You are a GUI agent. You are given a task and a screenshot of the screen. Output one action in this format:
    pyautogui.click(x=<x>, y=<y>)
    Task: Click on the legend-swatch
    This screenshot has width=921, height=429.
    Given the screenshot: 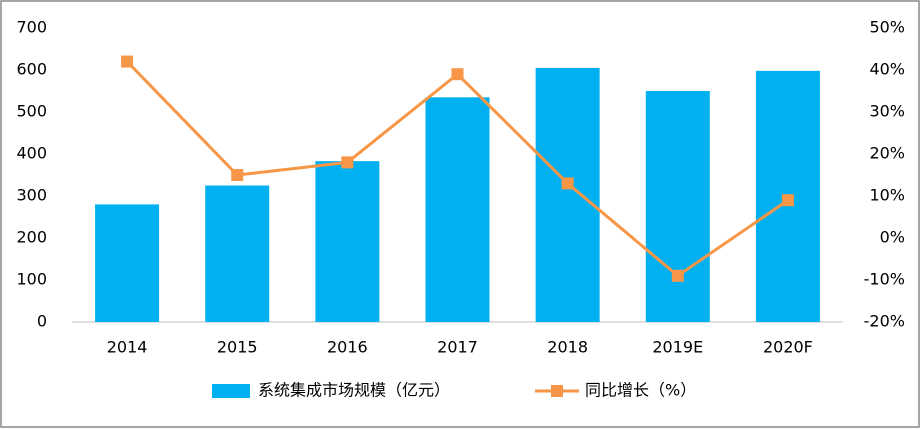 What is the action you would take?
    pyautogui.click(x=231, y=391)
    